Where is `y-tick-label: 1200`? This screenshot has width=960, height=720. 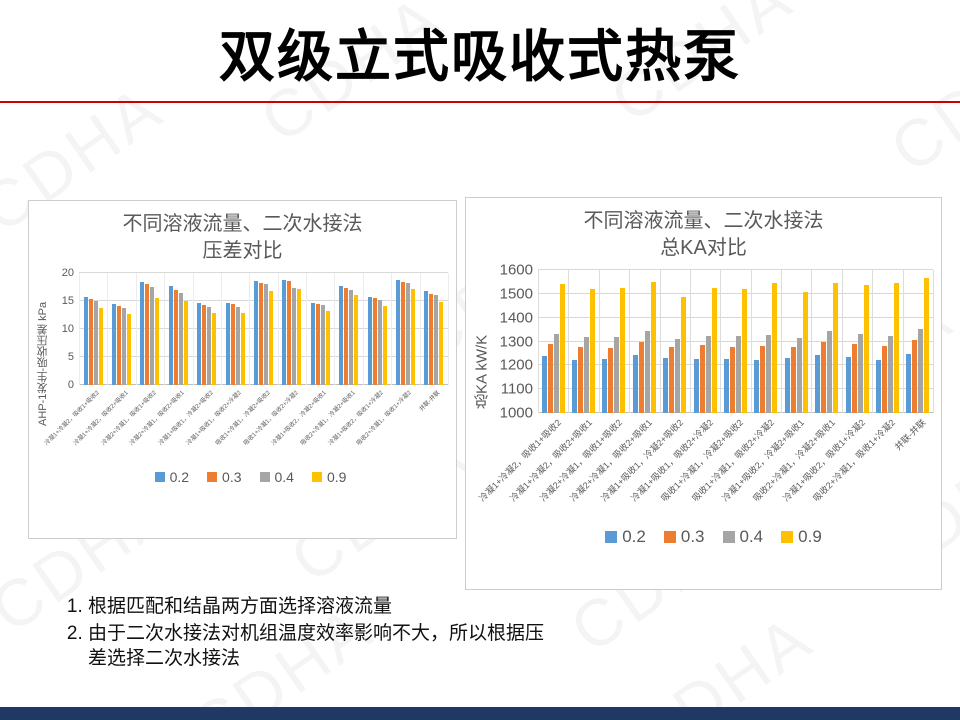
y-tick-label: 1200 is located at coordinates (516, 365).